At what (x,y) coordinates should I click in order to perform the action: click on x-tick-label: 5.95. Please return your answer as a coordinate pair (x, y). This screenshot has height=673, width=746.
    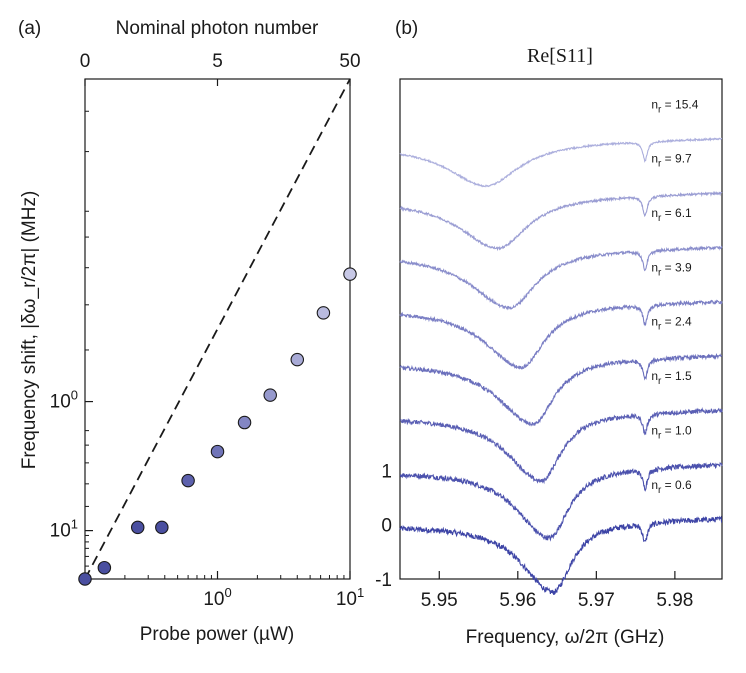
    Looking at the image, I should click on (439, 600).